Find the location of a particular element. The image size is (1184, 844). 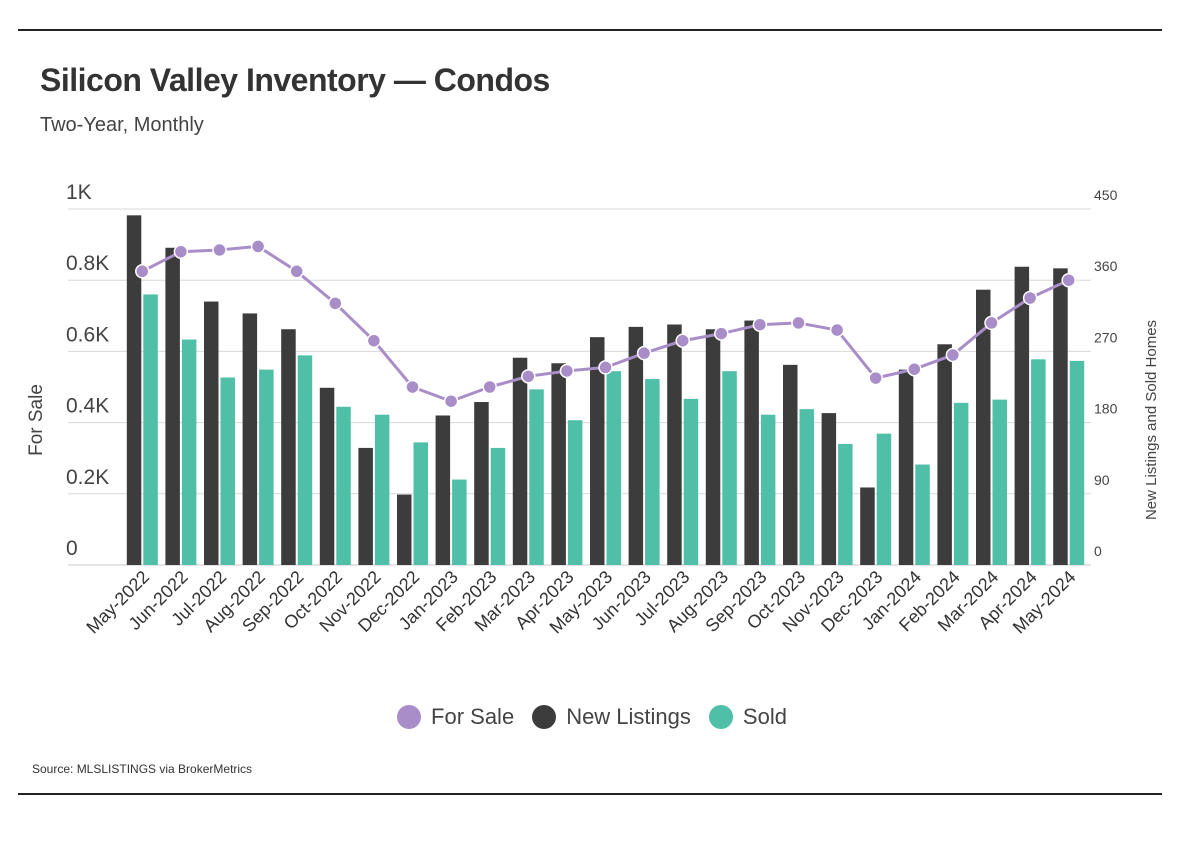

chart-legend: For Sale New Listings Sold is located at coordinates (592, 717).